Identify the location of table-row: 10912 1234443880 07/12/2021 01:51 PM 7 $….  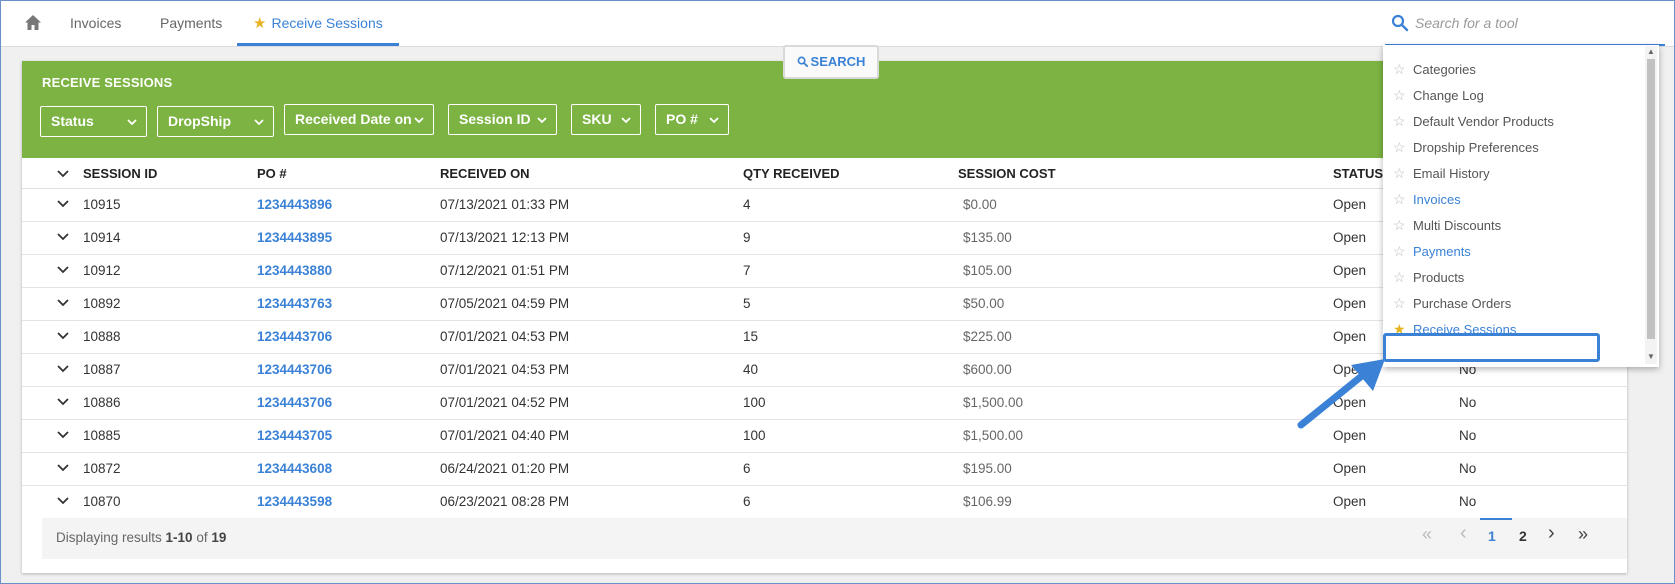
(824, 271).